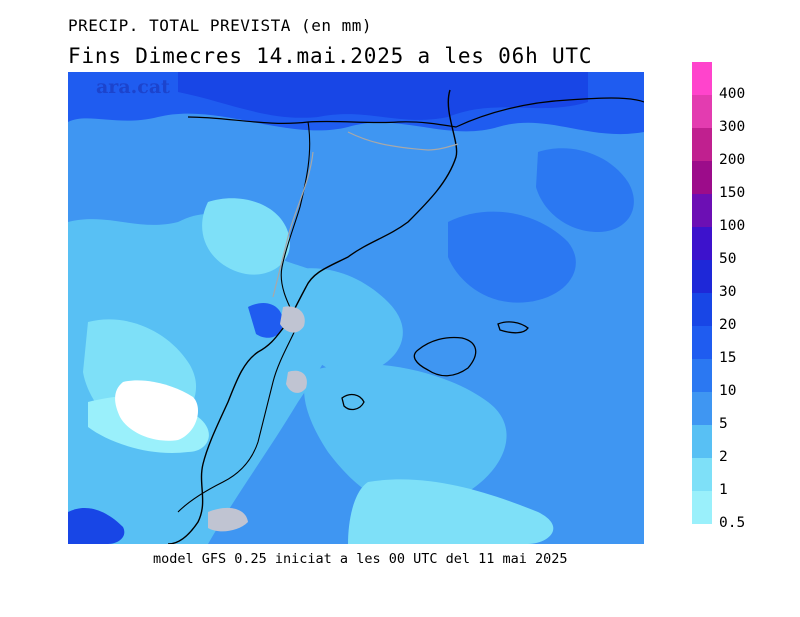  What do you see at coordinates (220, 25) in the screenshot?
I see `map-title: PRECIP. TOTAL PREVISTA (en mm)` at bounding box center [220, 25].